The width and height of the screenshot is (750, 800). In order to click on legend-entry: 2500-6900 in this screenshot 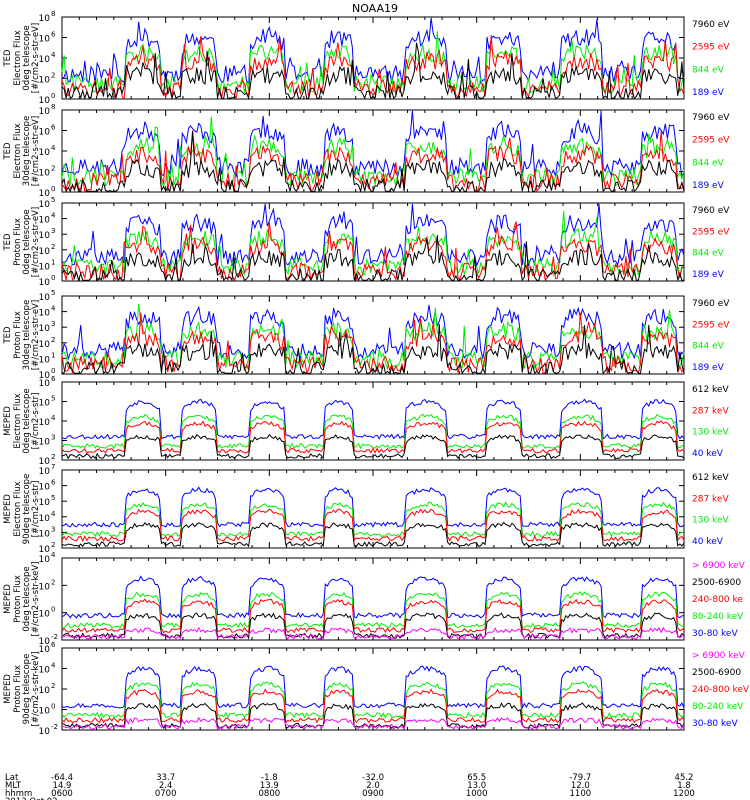, I will do `click(716, 673)`.